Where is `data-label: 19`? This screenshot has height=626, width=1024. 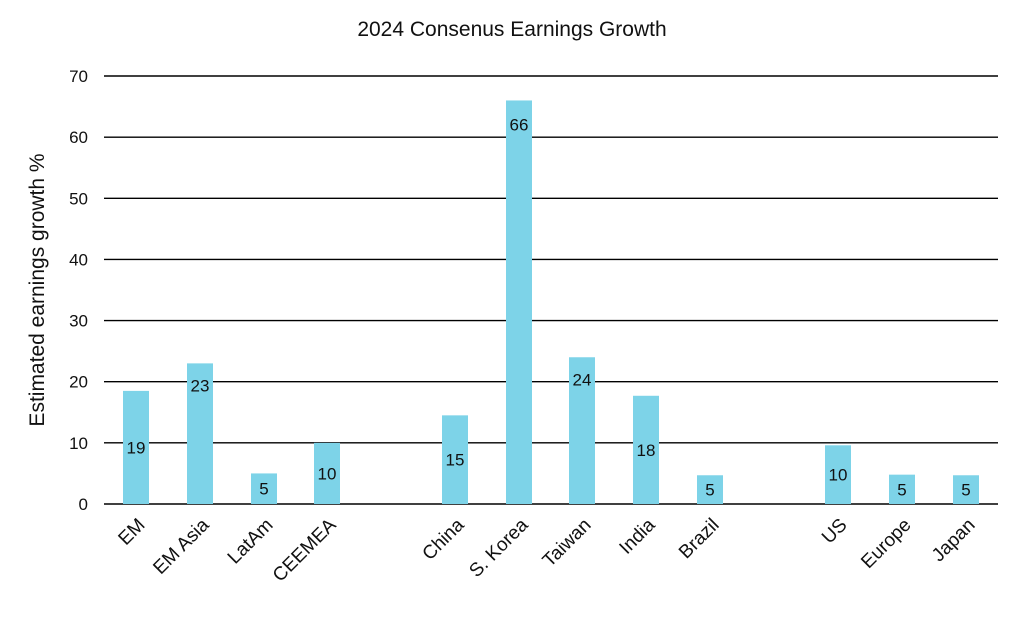 data-label: 19 is located at coordinates (136, 447).